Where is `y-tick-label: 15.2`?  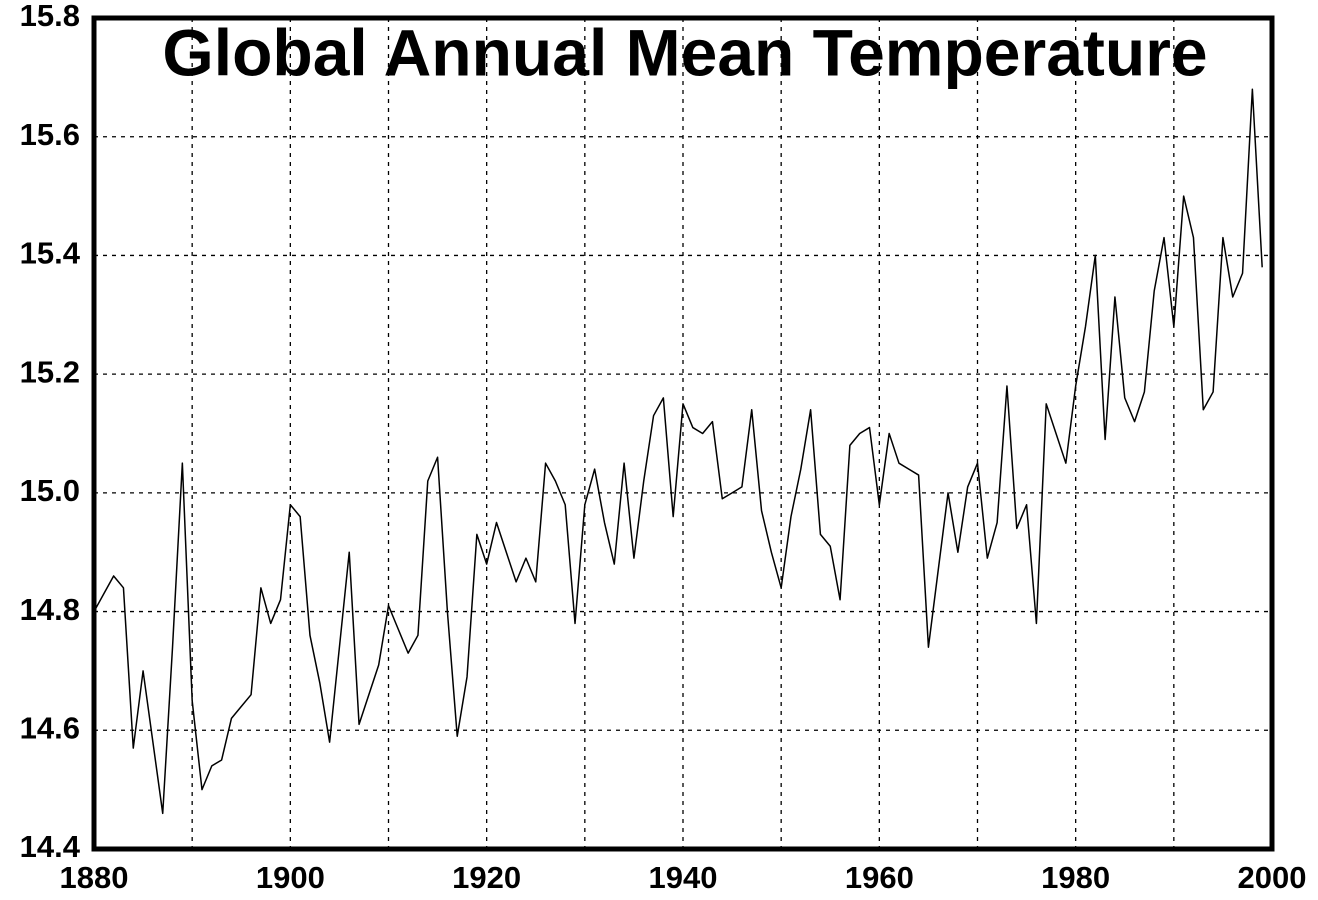
y-tick-label: 15.2 is located at coordinates (50, 371).